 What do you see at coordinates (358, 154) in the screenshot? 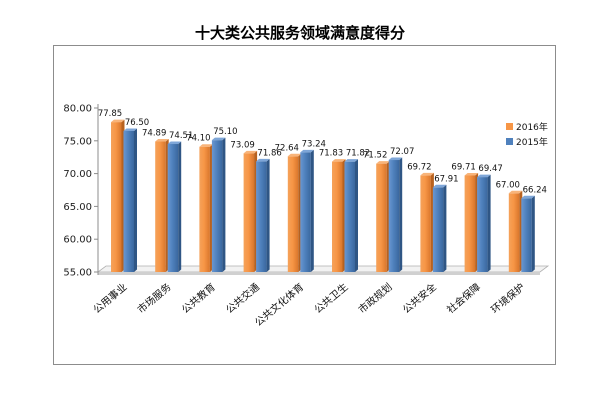
I see `data-label: 71.82` at bounding box center [358, 154].